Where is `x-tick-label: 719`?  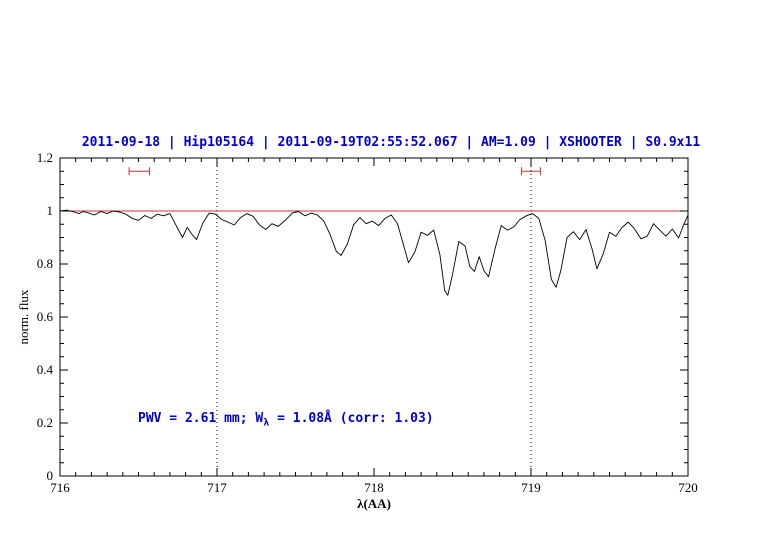 x-tick-label: 719 is located at coordinates (531, 487).